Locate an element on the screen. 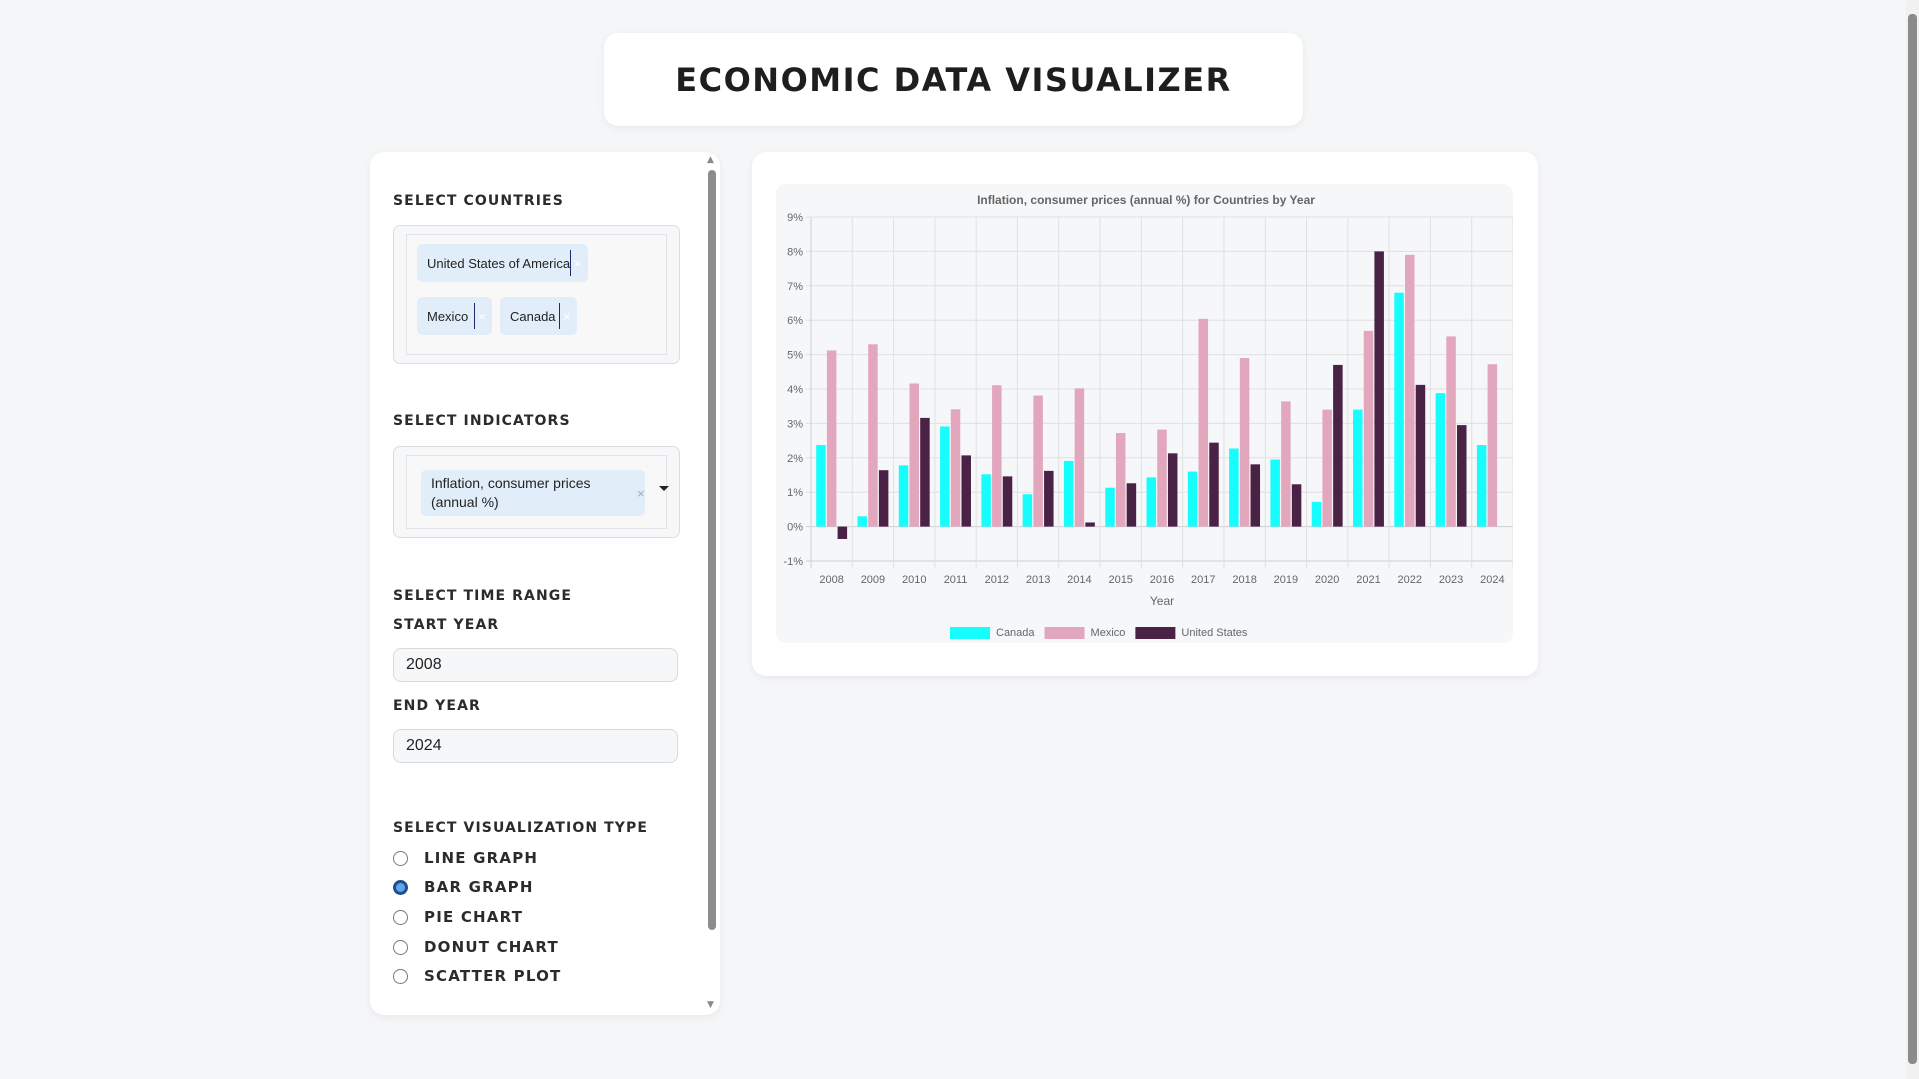 The image size is (1919, 1079). y-tick-label: 2% is located at coordinates (795, 459).